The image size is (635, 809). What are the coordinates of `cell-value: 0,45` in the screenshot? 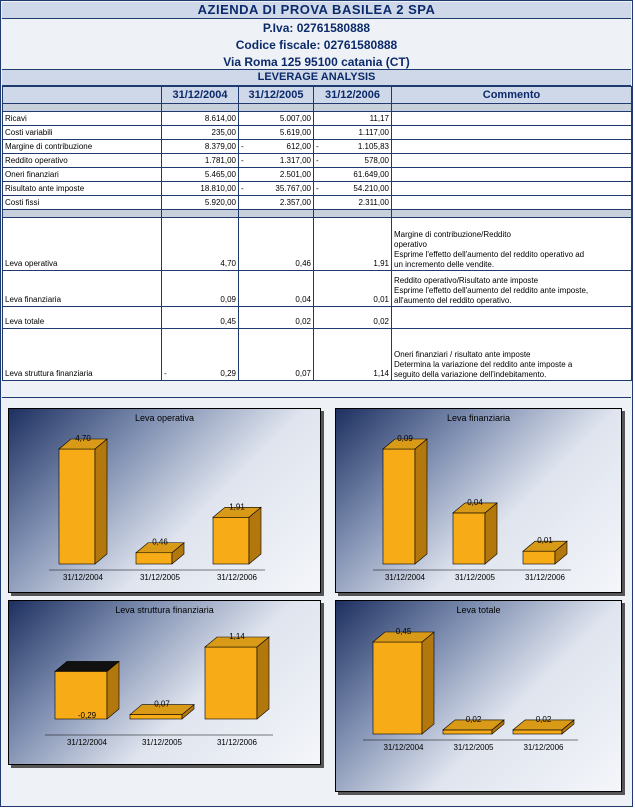 It's located at (228, 321).